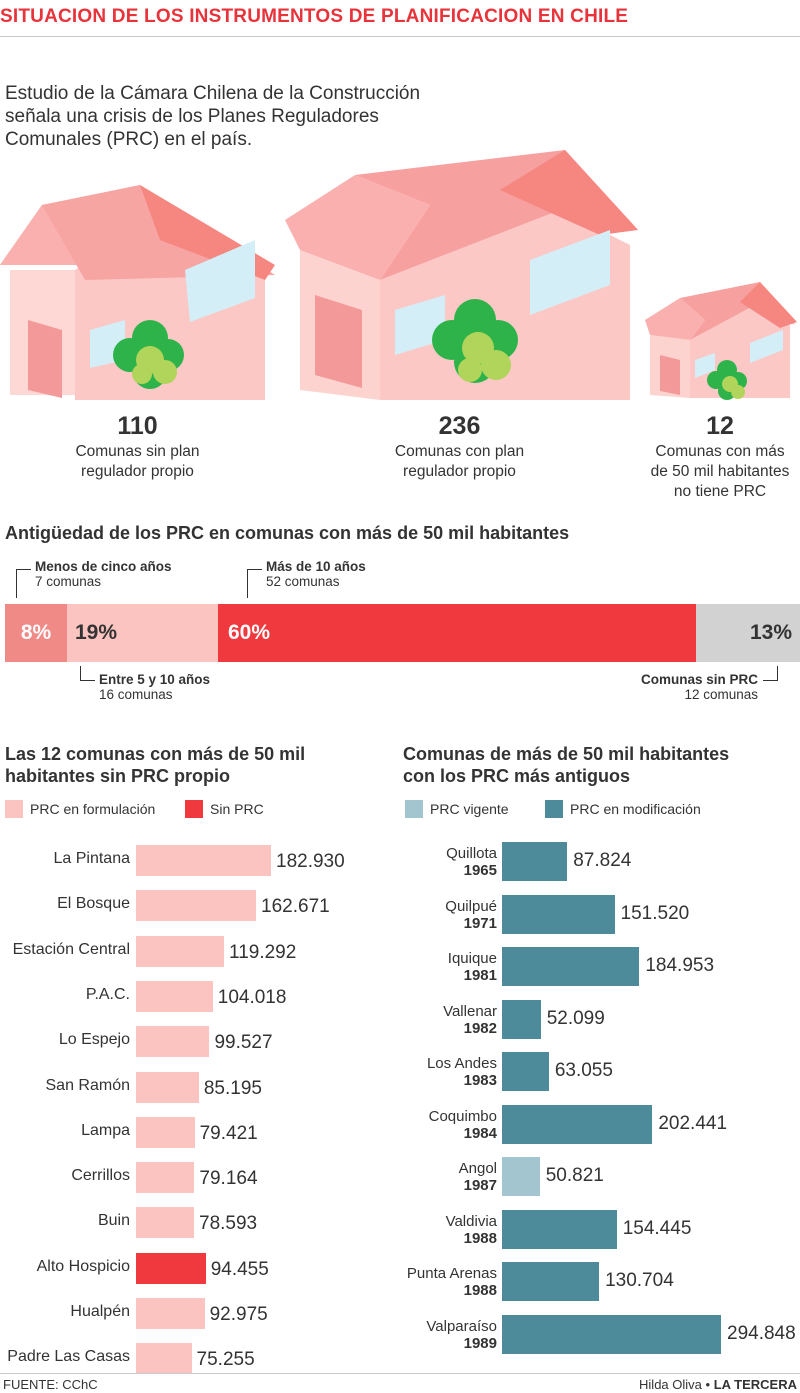 Image resolution: width=800 pixels, height=1393 pixels. I want to click on age-bar-segment: 19%, so click(142, 633).